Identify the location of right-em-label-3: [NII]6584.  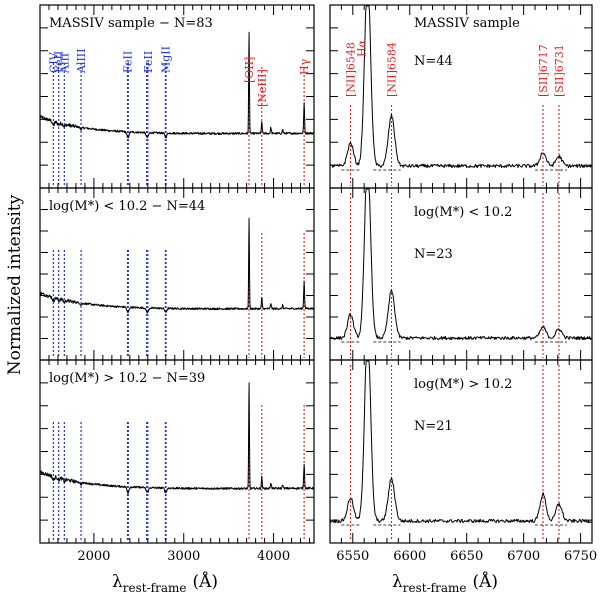
(392, 69).